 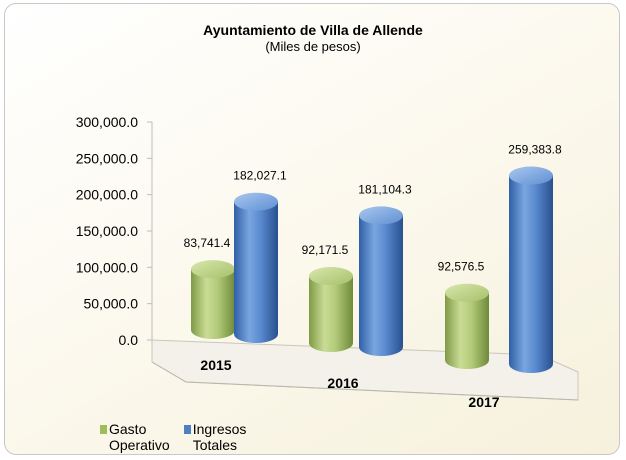 I want to click on bar-gasto-2015, so click(x=213, y=299).